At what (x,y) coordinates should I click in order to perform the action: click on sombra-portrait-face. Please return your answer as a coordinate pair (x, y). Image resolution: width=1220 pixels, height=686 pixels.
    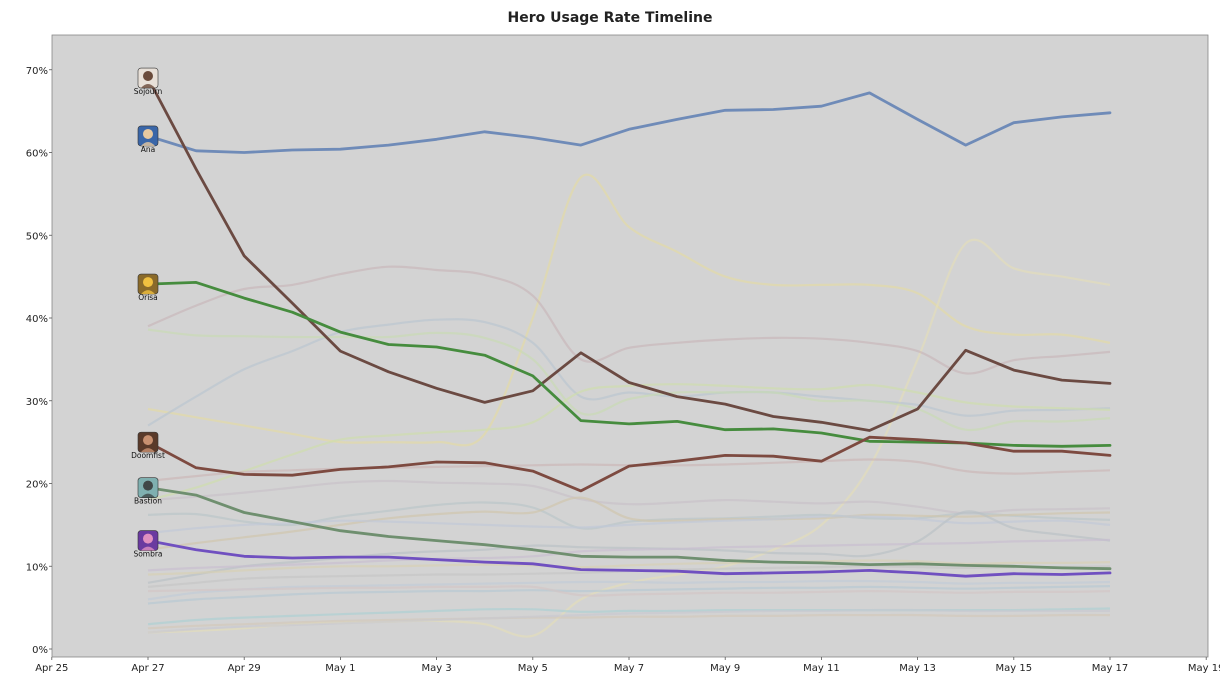
    Looking at the image, I should click on (148, 538).